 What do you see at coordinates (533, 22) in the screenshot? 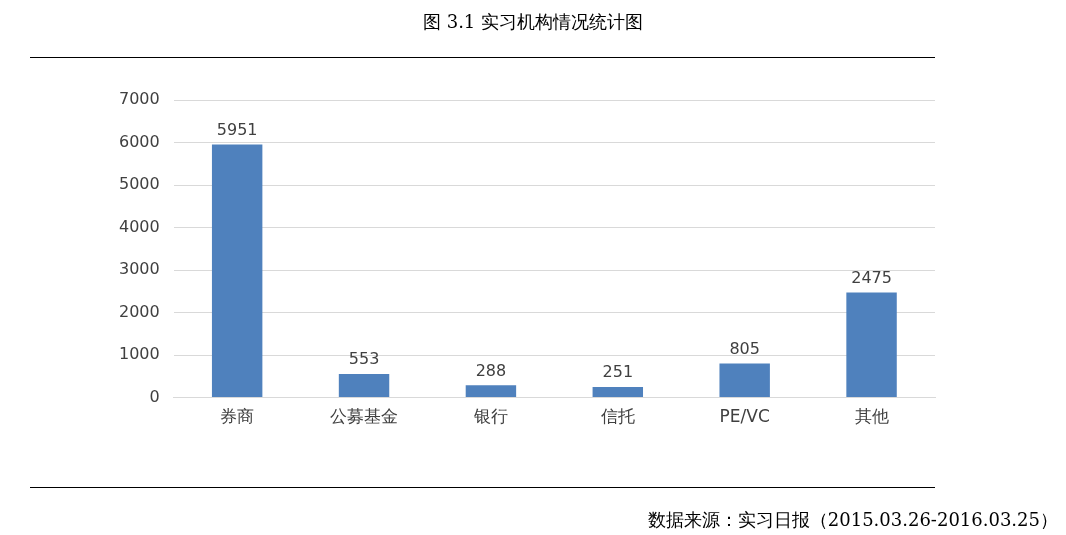
I see `chart-title: 图 3.1 实习机构情况统计图` at bounding box center [533, 22].